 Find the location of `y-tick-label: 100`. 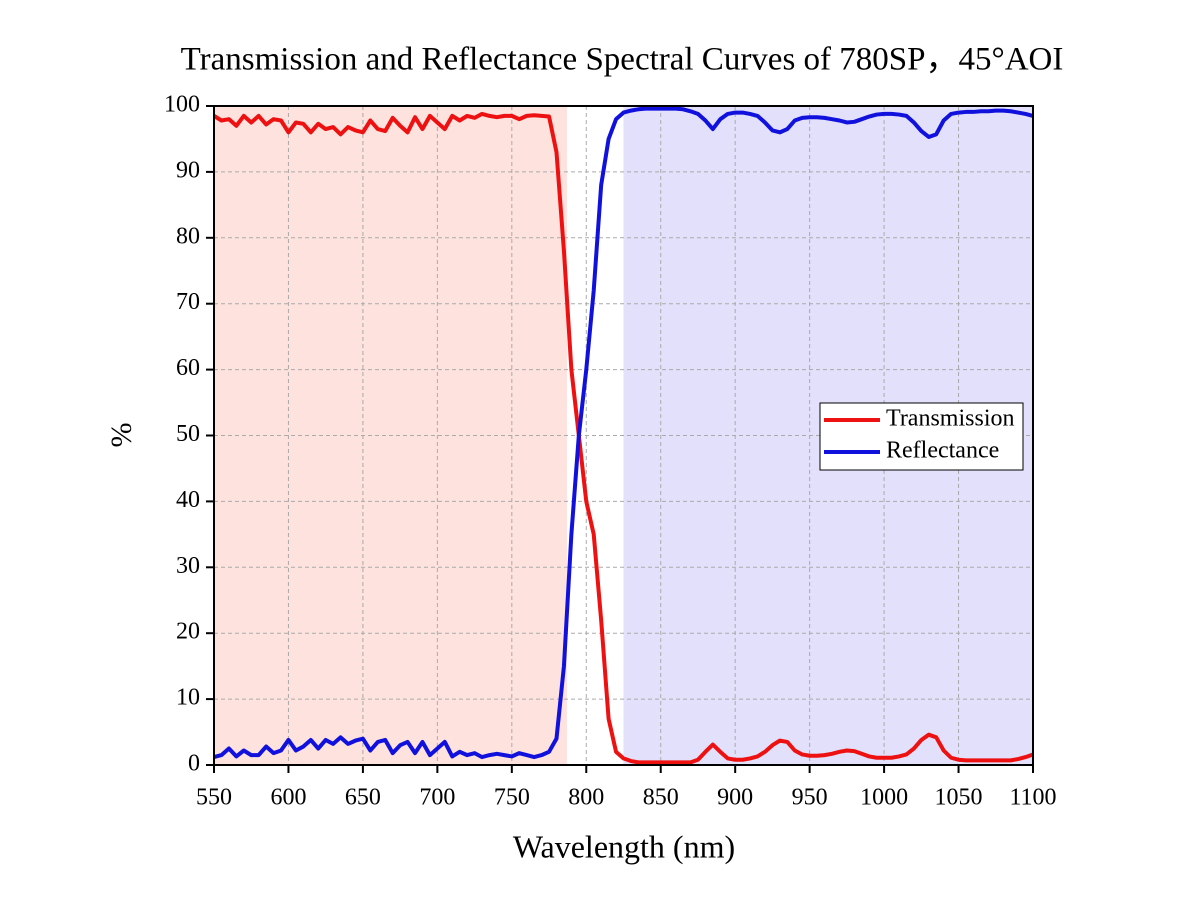

y-tick-label: 100 is located at coordinates (182, 105).